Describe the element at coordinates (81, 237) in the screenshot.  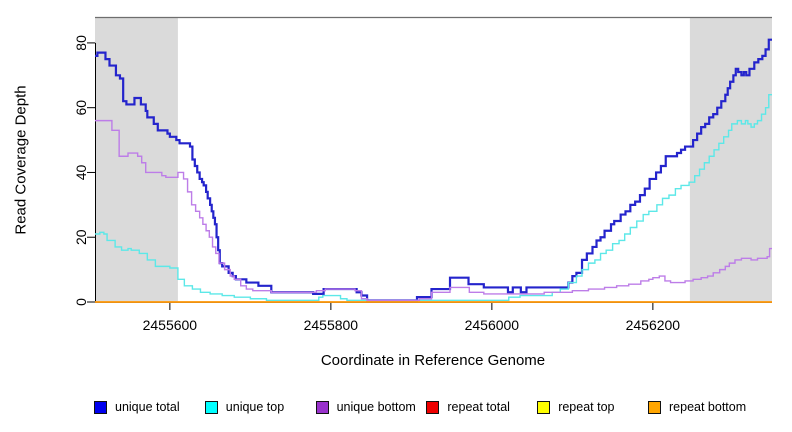
I see `y-tick-label: 20` at that location.